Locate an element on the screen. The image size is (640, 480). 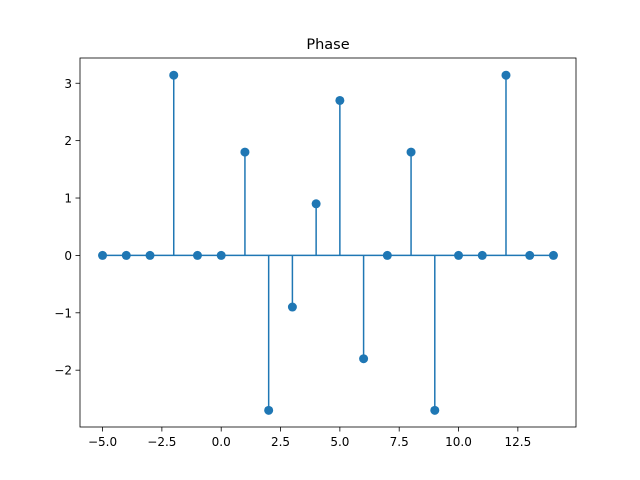
chart-title: Phase is located at coordinates (327, 45).